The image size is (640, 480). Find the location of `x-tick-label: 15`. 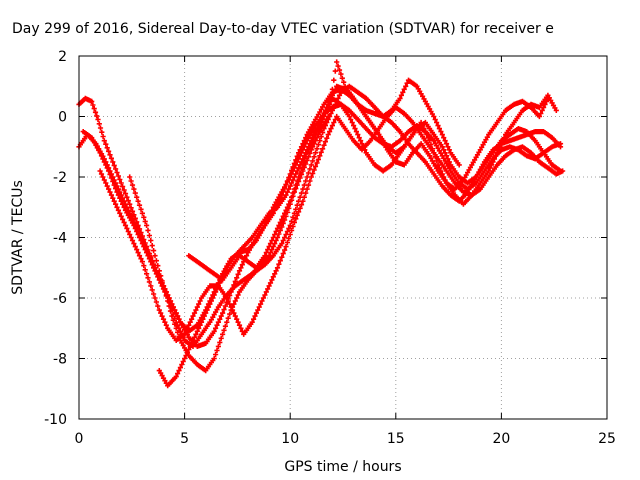

x-tick-label: 15 is located at coordinates (396, 439).